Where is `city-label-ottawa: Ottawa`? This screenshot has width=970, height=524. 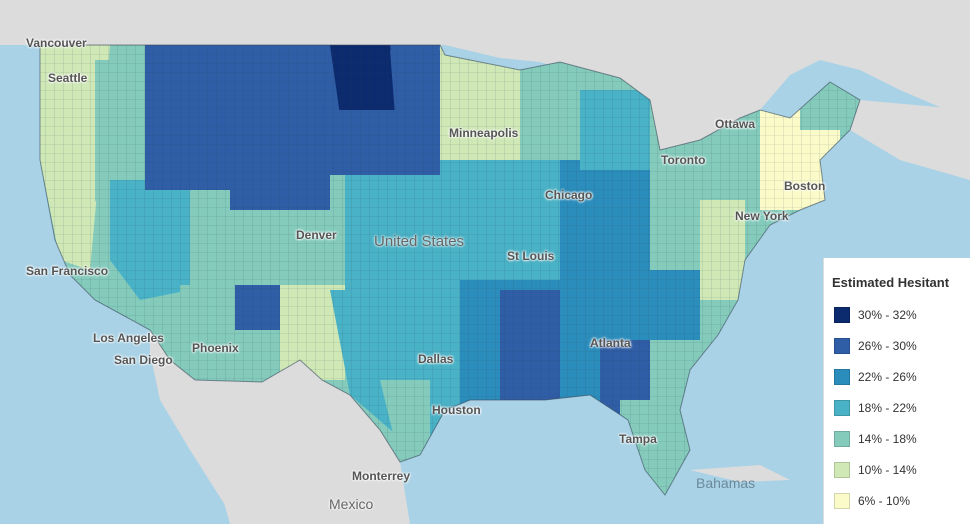 city-label-ottawa: Ottawa is located at coordinates (735, 124).